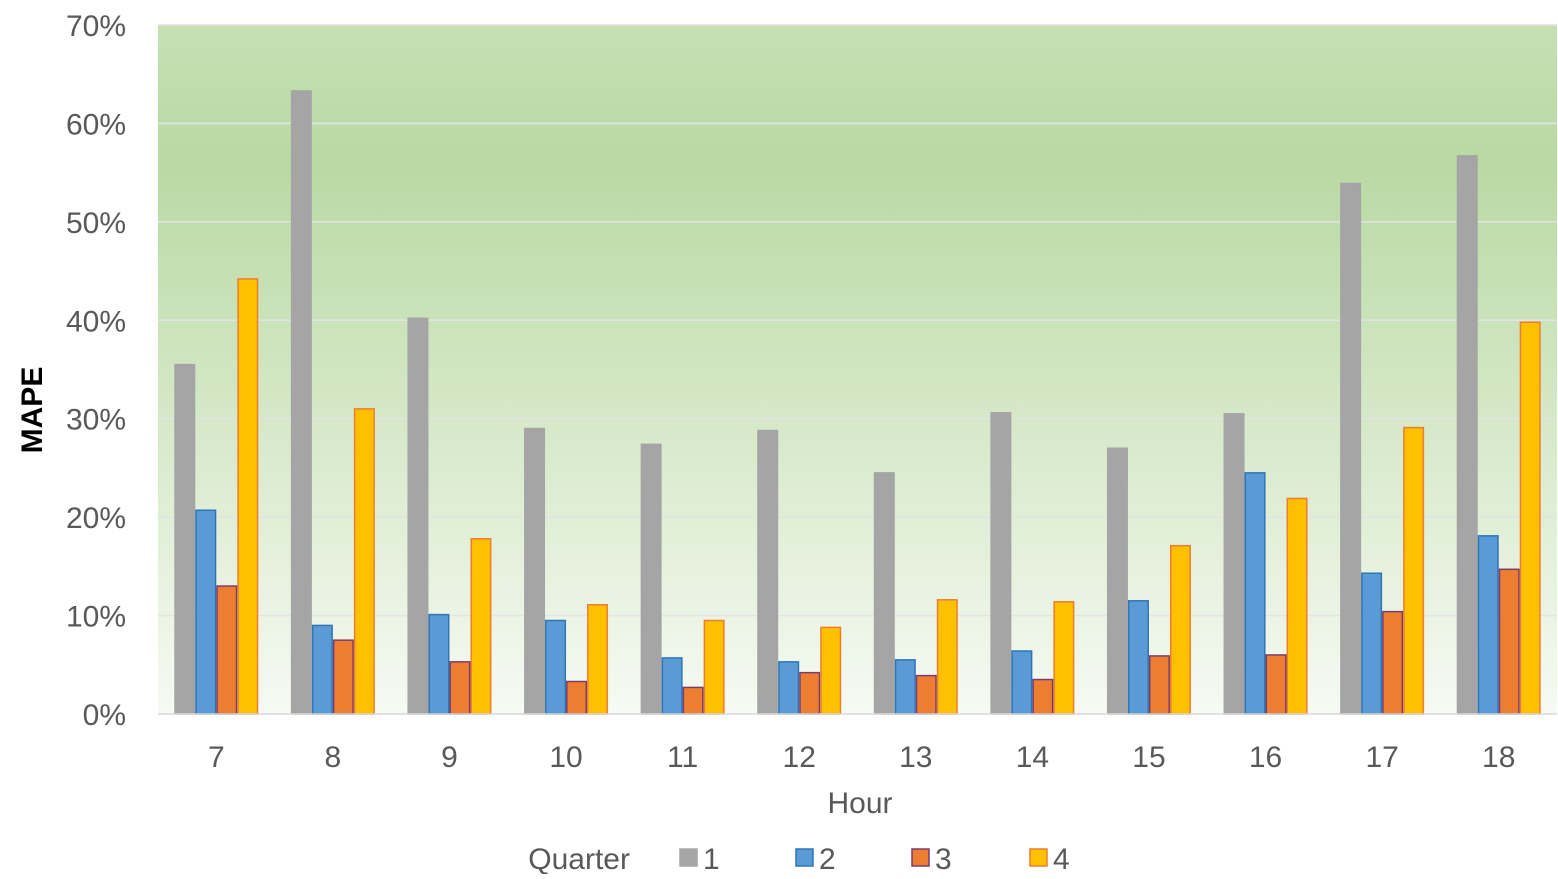 This screenshot has width=1558, height=879. Describe the element at coordinates (799, 757) in the screenshot. I see `x-tick-label: 12` at that location.